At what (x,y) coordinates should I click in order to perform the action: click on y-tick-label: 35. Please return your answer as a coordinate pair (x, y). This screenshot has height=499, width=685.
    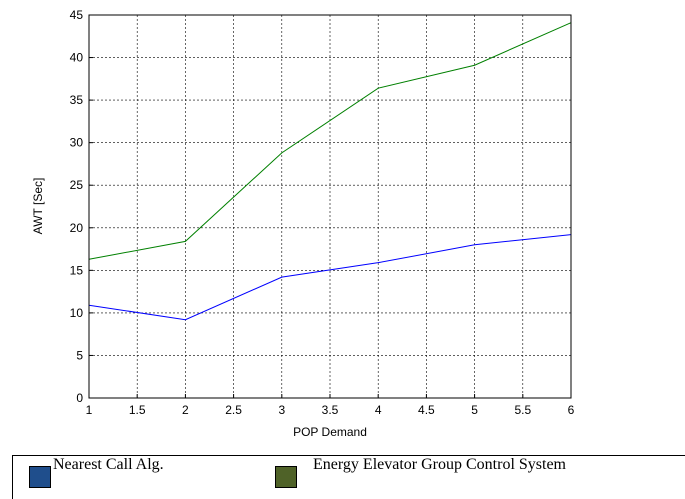
    Looking at the image, I should click on (77, 100).